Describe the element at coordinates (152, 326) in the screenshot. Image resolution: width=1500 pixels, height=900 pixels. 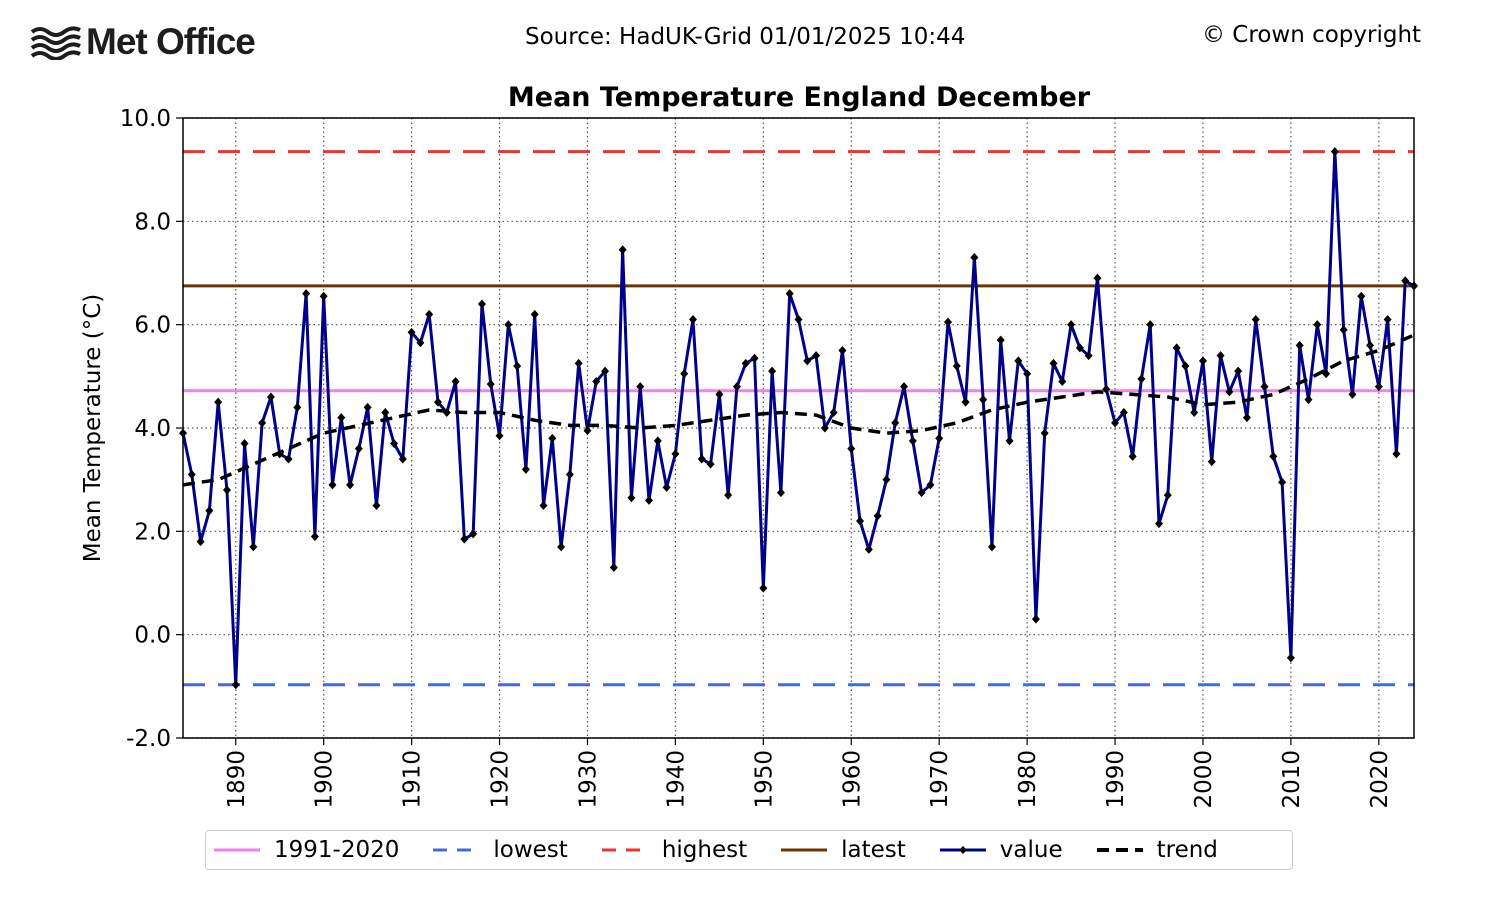
I see `y-tick-label: 6.0` at that location.